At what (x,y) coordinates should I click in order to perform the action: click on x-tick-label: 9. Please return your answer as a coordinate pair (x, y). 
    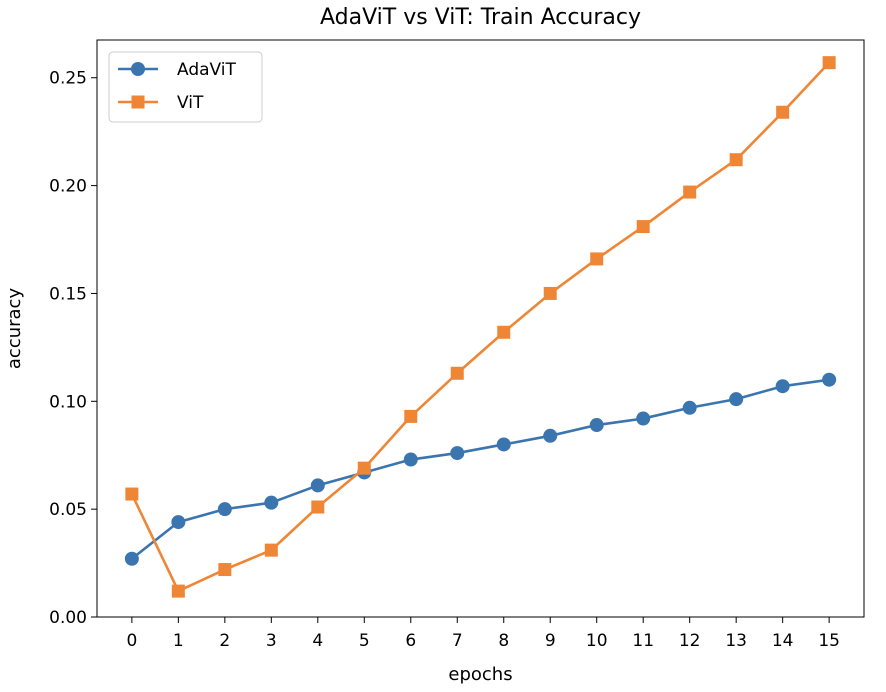
    Looking at the image, I should click on (550, 641).